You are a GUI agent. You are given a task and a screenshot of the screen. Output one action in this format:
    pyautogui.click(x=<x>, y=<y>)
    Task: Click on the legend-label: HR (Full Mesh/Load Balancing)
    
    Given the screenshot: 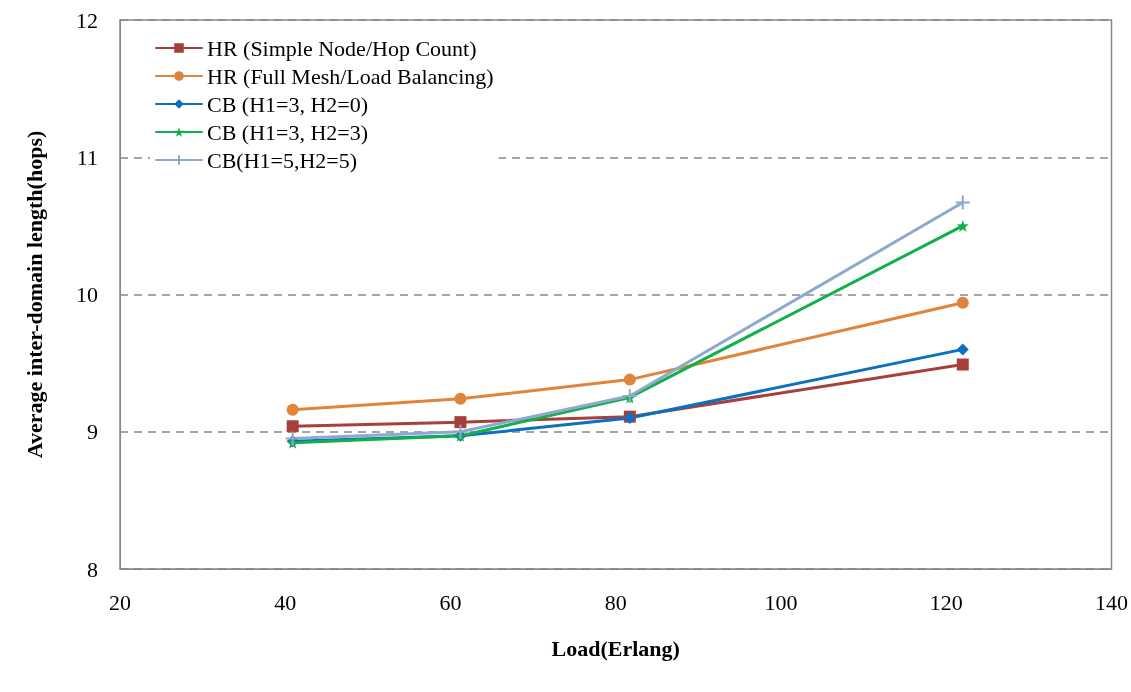 What is the action you would take?
    pyautogui.click(x=350, y=76)
    